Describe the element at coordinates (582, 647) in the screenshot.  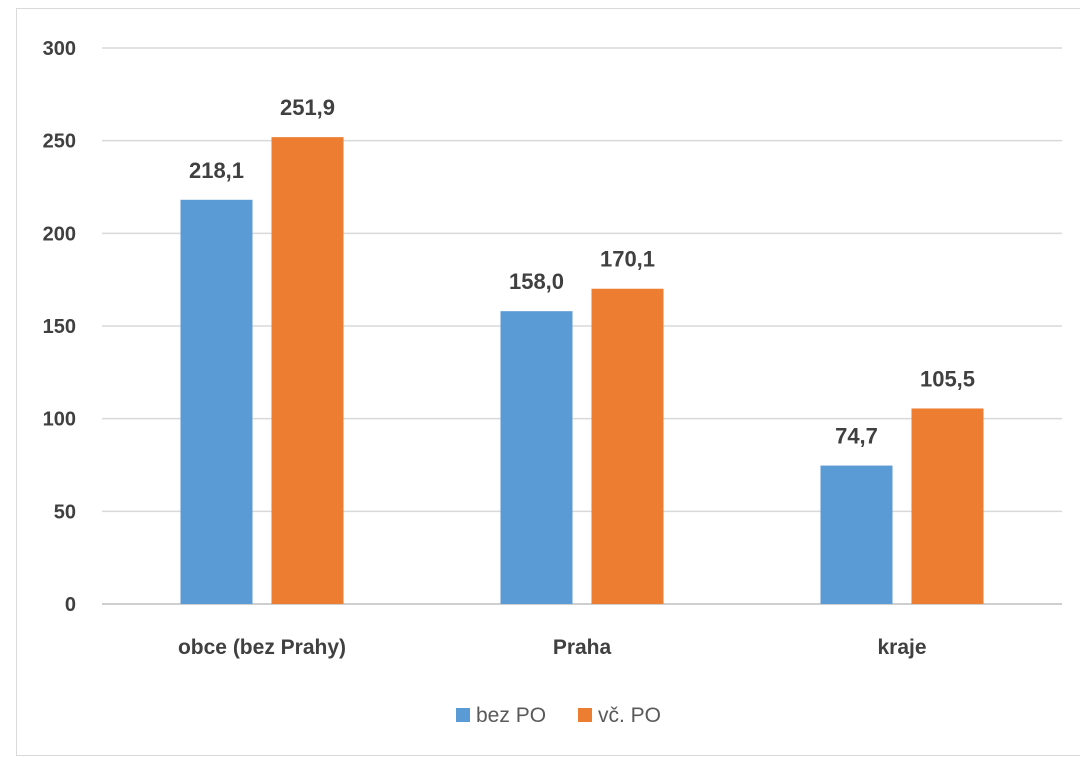
I see `category-label: Praha` at that location.